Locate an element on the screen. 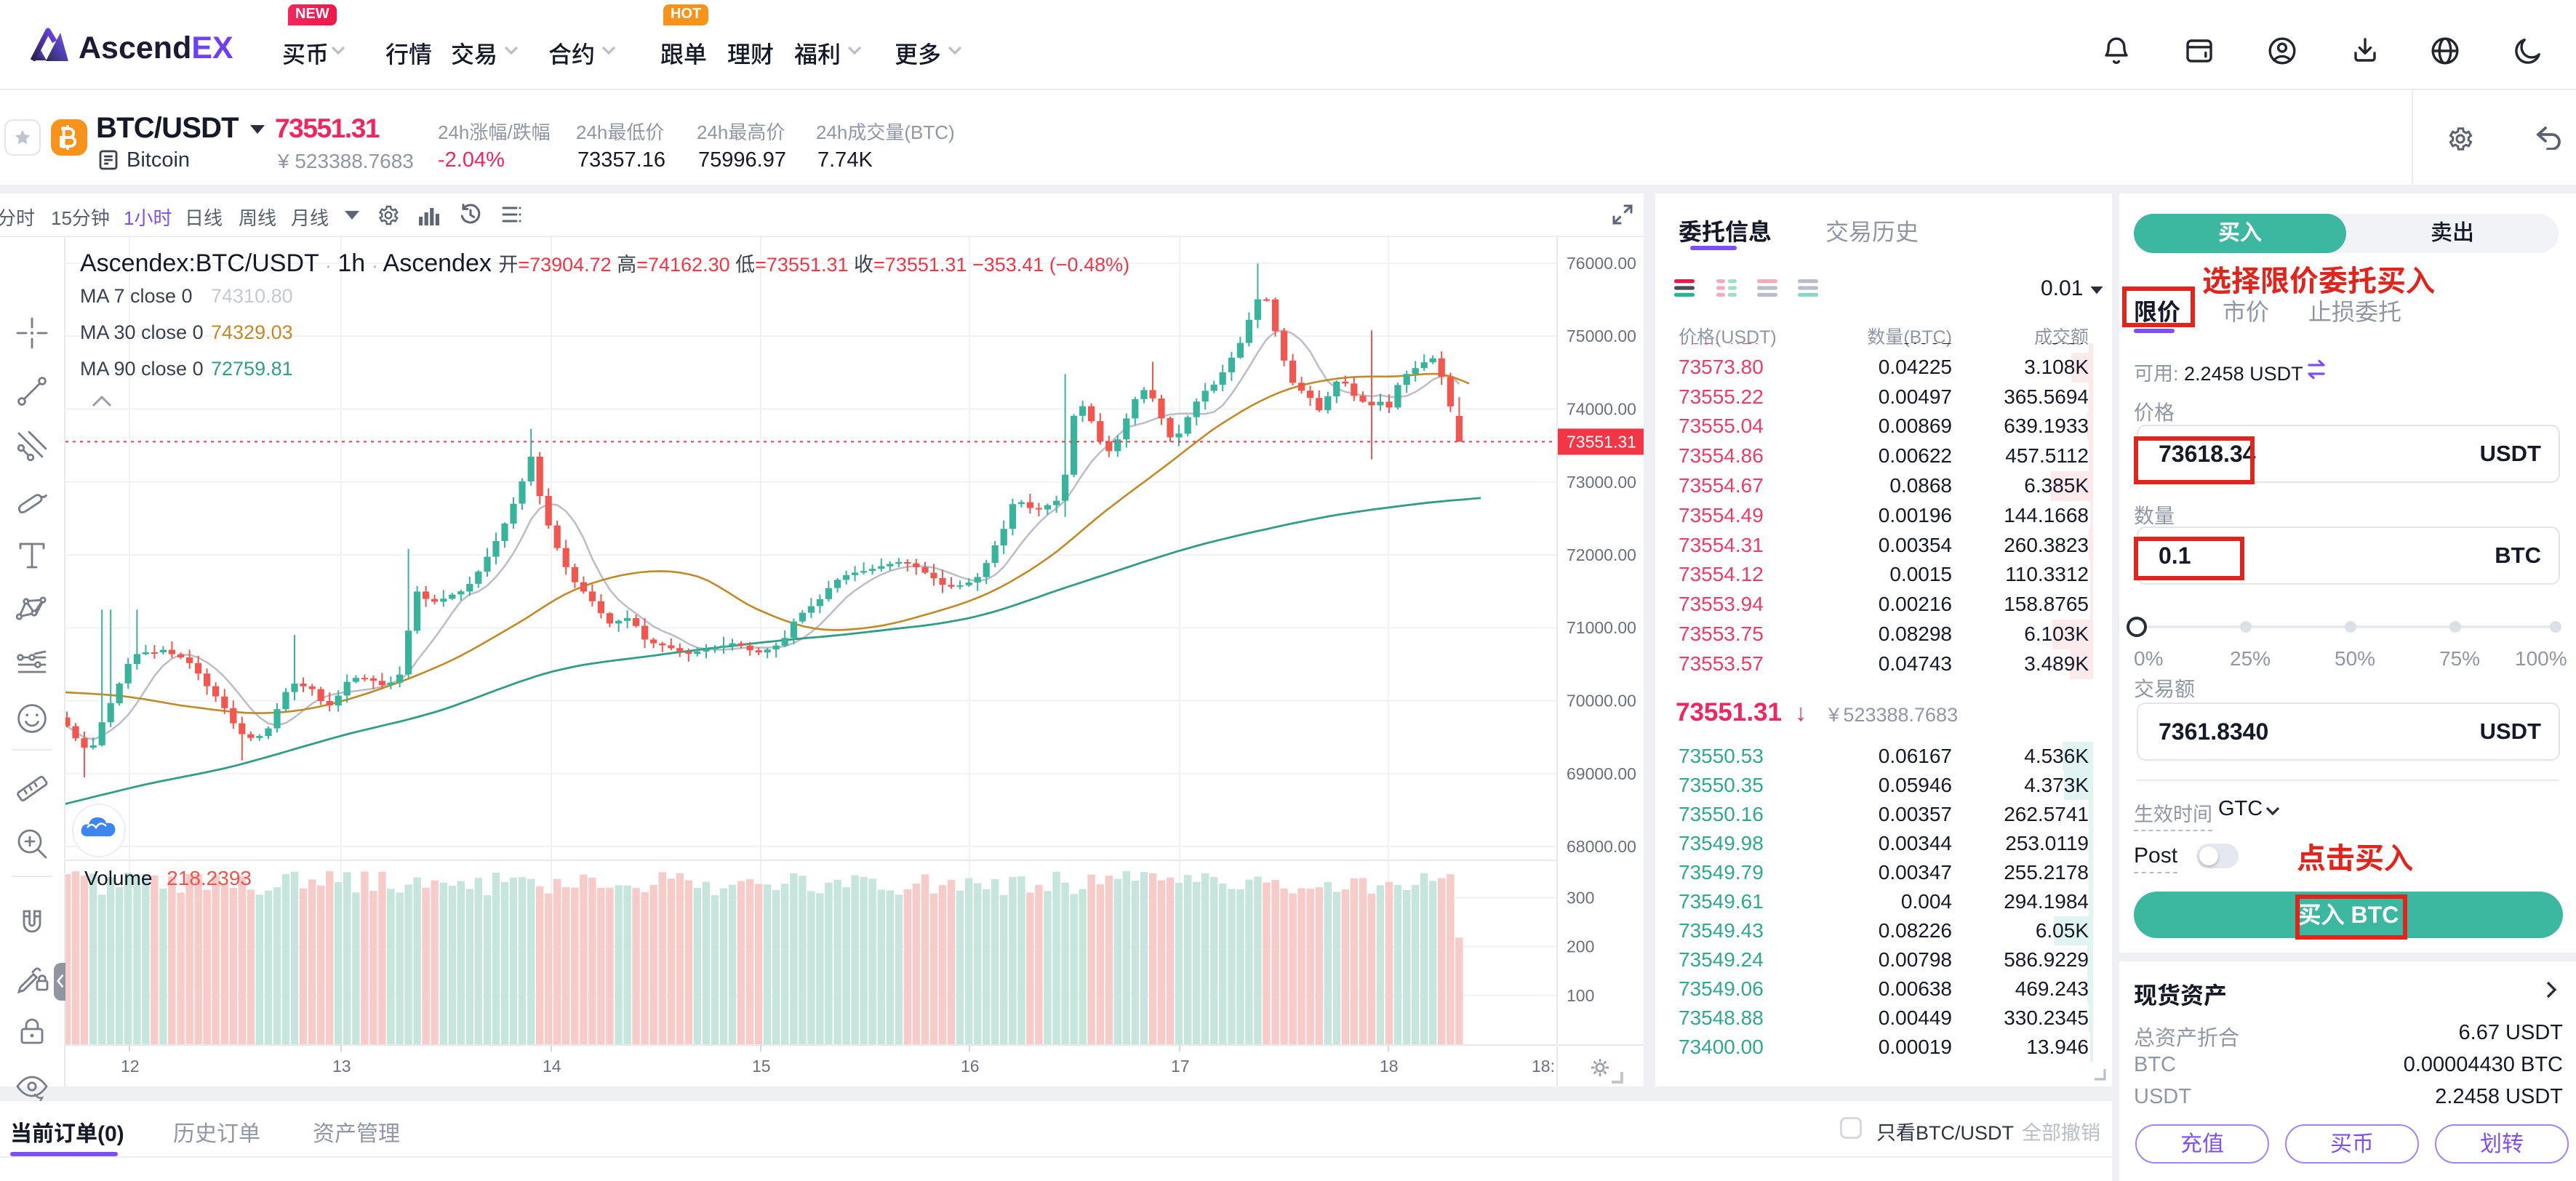  svg-text: 74000.00 is located at coordinates (1601, 408).